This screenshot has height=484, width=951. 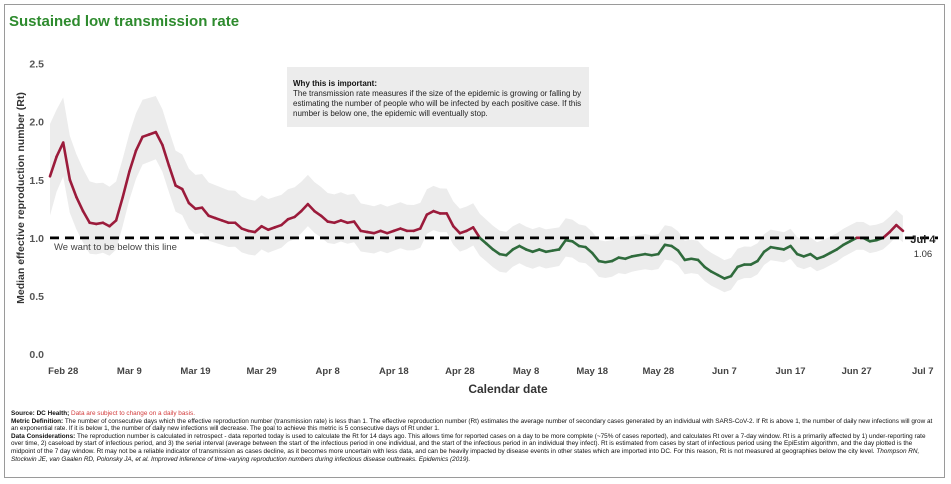 I want to click on metric-label: Metric Definition:, so click(x=37, y=421).